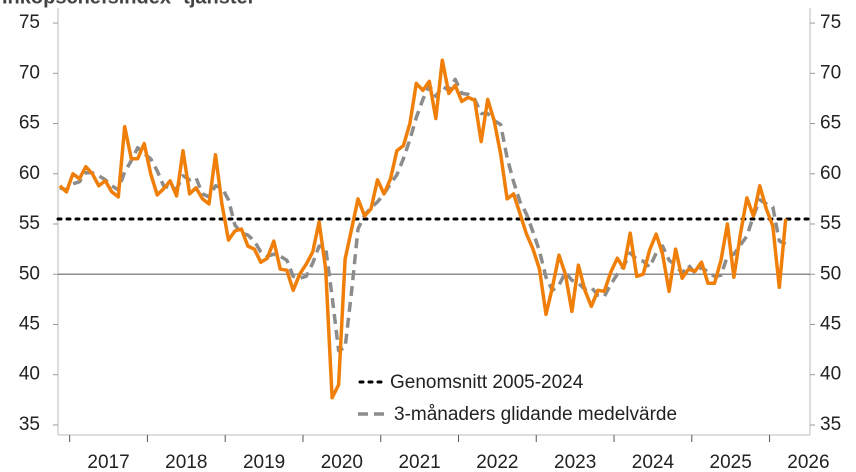  I want to click on y2-tick-label: 70, so click(830, 72).